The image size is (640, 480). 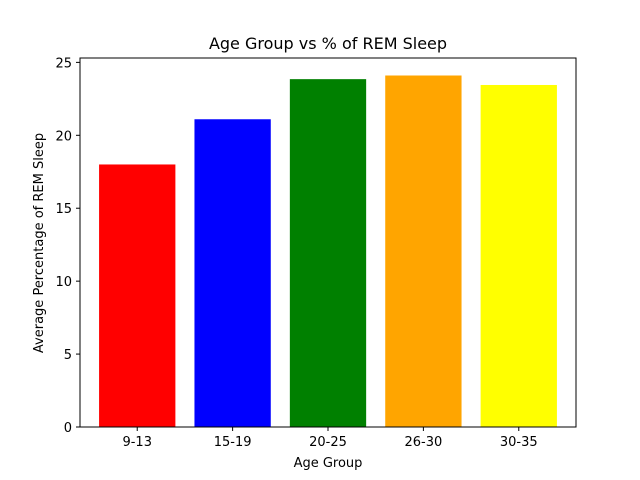 What do you see at coordinates (67, 246) in the screenshot?
I see `y-axis: 0 5 10 15 20 25` at bounding box center [67, 246].